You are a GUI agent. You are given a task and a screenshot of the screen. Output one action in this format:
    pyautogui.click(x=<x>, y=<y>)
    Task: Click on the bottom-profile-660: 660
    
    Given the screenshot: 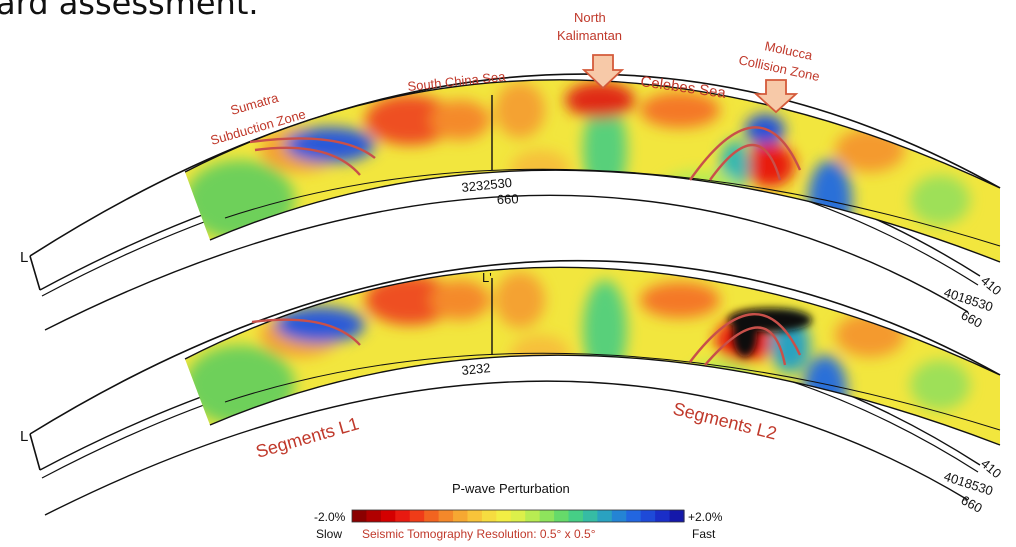 What is the action you would take?
    pyautogui.click(x=972, y=503)
    